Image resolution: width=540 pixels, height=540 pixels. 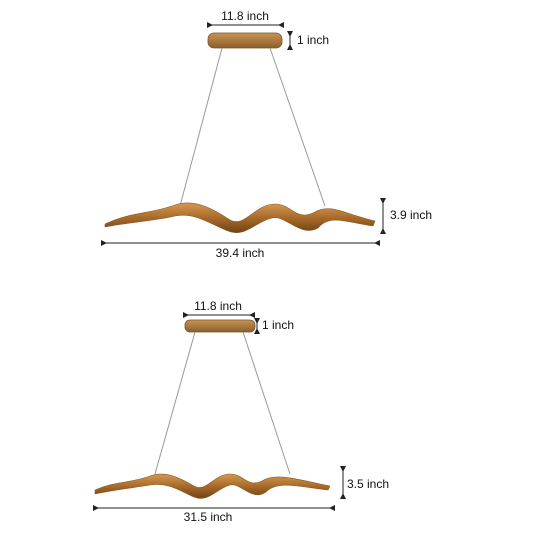 What do you see at coordinates (411, 215) in the screenshot?
I see `fixture-height: 3.9 inch` at bounding box center [411, 215].